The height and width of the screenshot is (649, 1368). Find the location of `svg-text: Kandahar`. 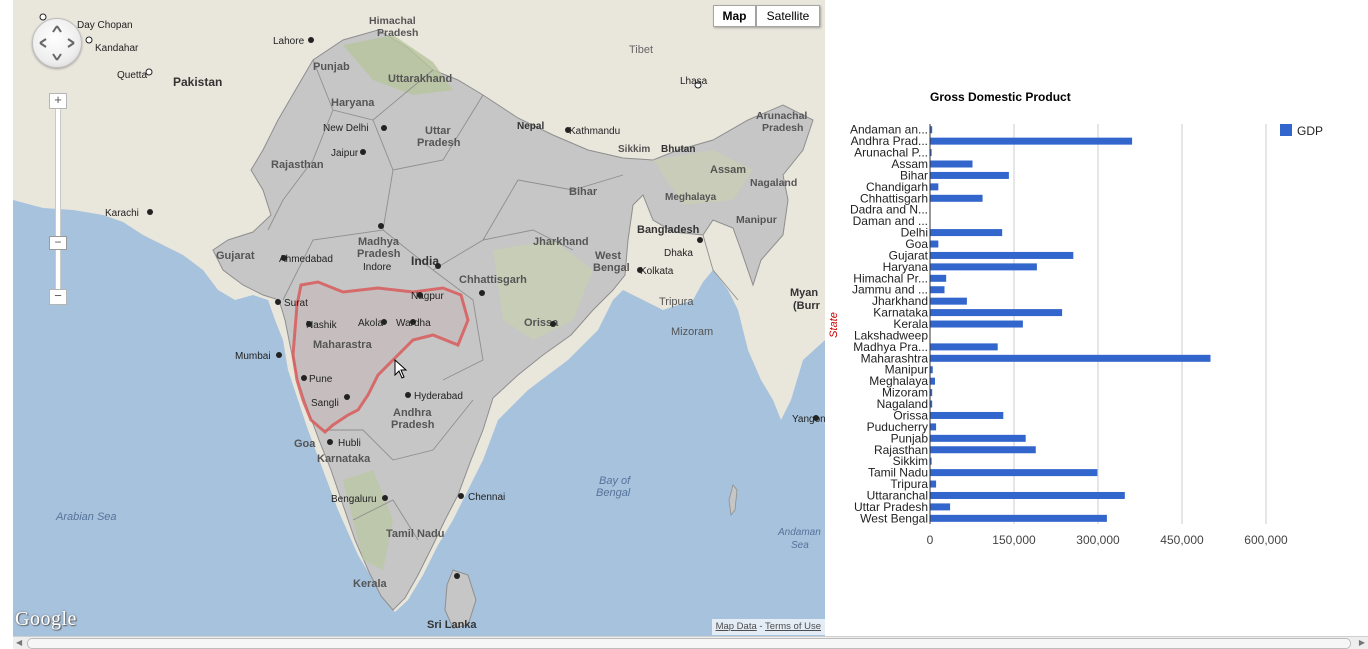

svg-text: Kandahar is located at coordinates (117, 48).